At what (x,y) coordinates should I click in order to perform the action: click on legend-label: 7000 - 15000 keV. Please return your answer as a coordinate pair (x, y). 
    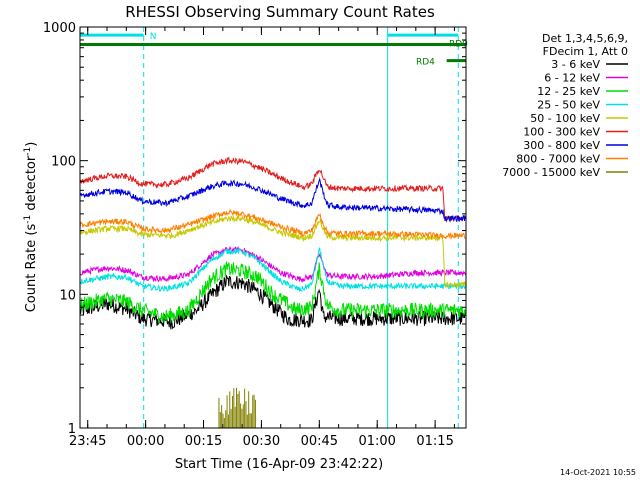
    Looking at the image, I should click on (551, 172).